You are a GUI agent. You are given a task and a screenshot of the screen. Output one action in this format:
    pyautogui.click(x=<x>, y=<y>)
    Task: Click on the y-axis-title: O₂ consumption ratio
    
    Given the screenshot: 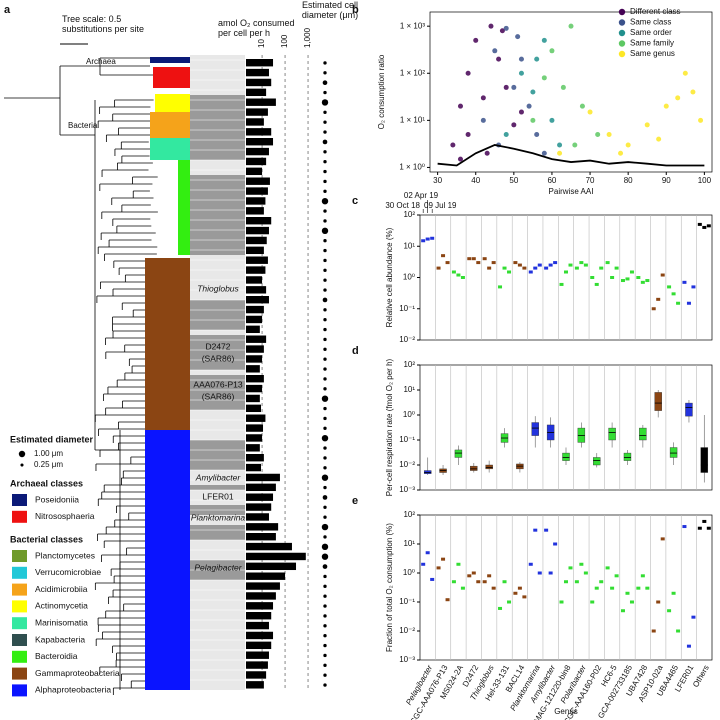 What is the action you would take?
    pyautogui.click(x=381, y=91)
    